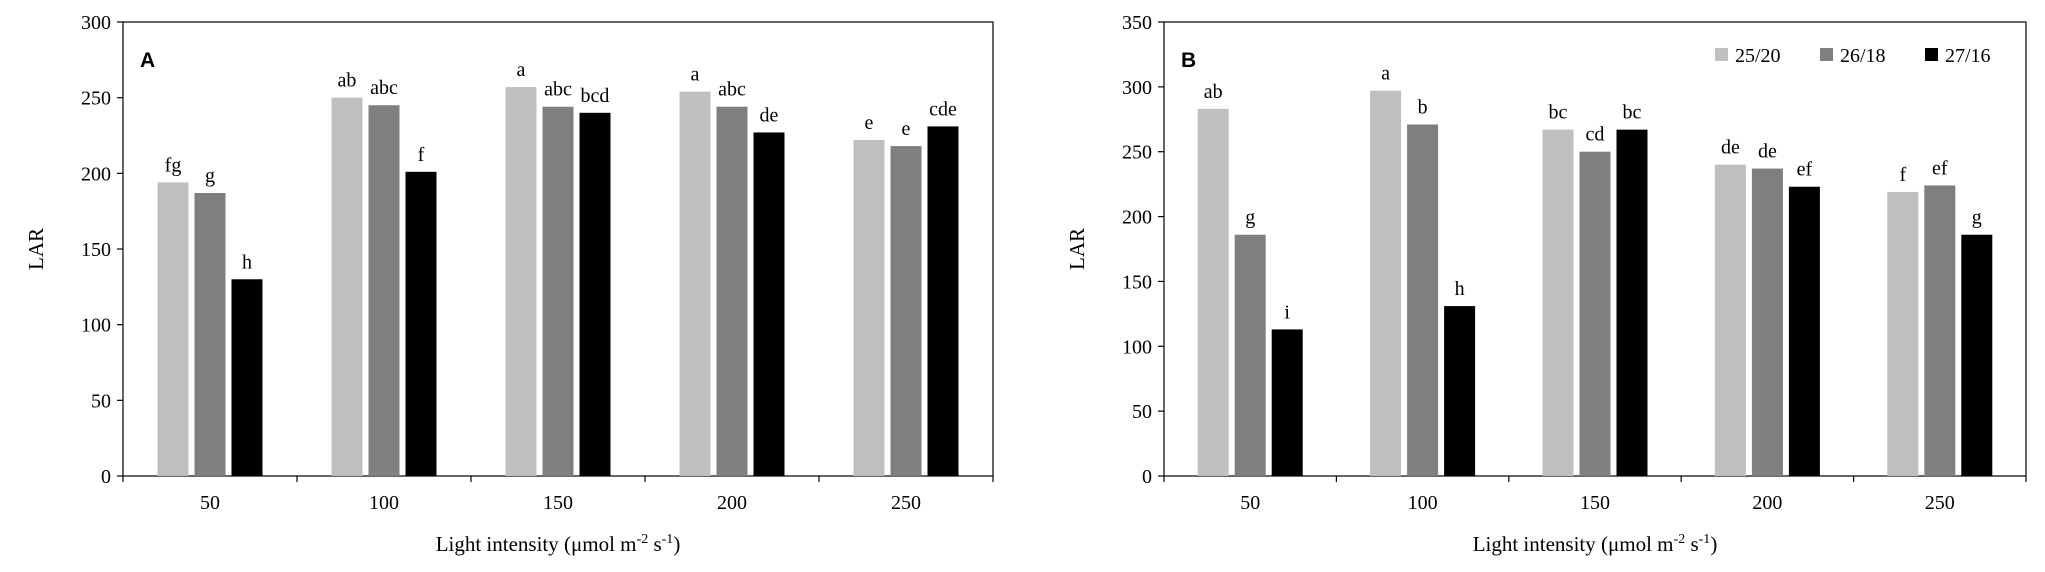 The image size is (2045, 572). What do you see at coordinates (147, 60) in the screenshot?
I see `panel-label: A` at bounding box center [147, 60].